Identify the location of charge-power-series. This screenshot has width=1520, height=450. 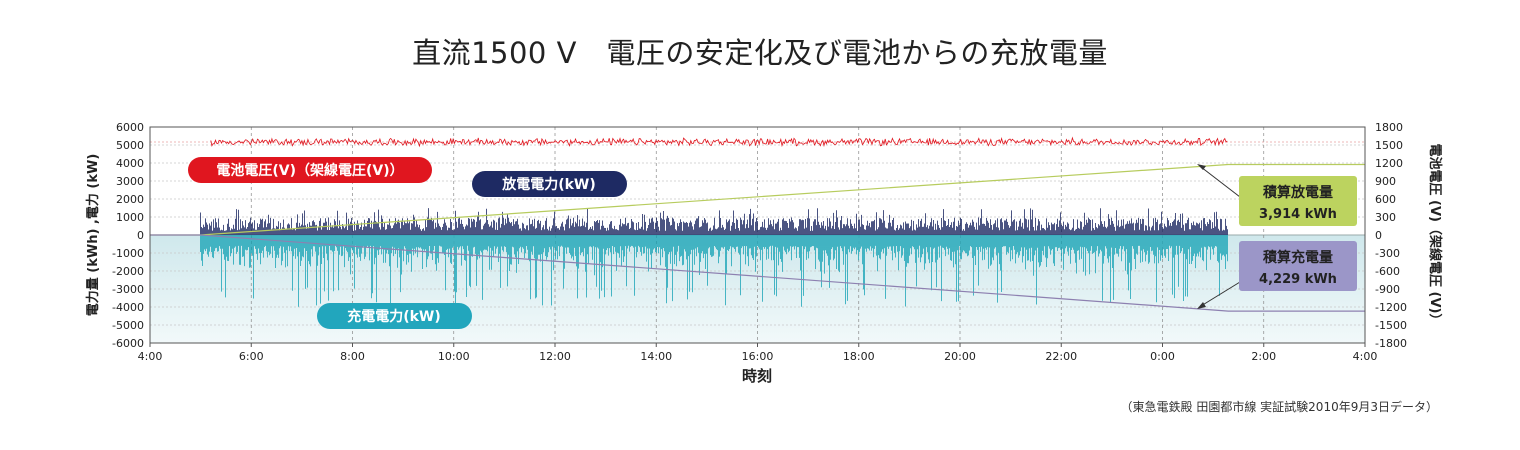
(714, 271).